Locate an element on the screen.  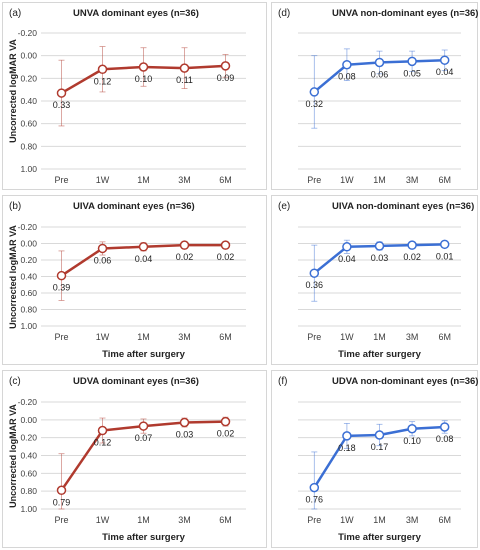
data-label: 0.36 is located at coordinates (315, 285).